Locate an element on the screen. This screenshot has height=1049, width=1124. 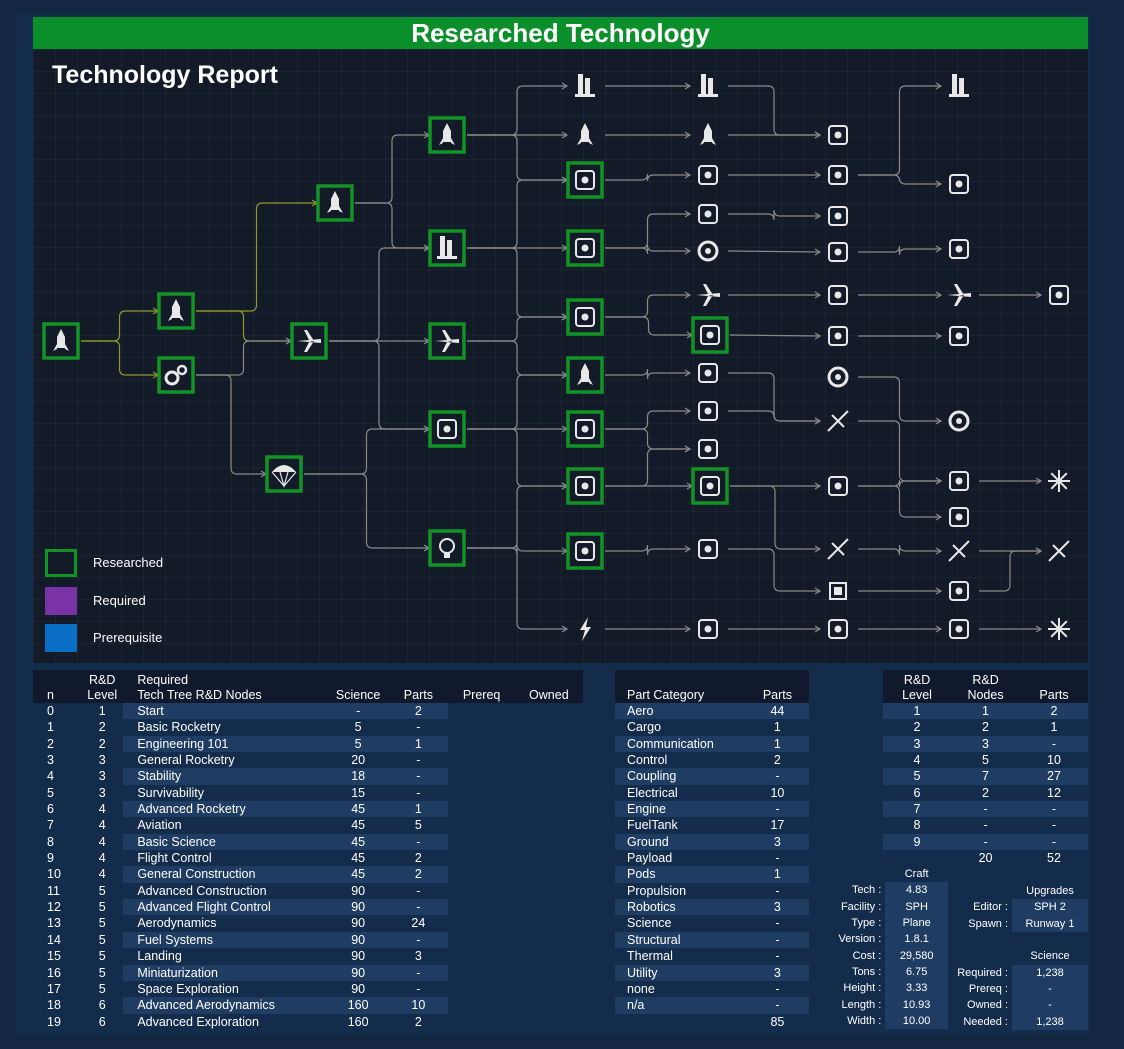
table-row: Length :10.93 is located at coordinates (889, 1005).